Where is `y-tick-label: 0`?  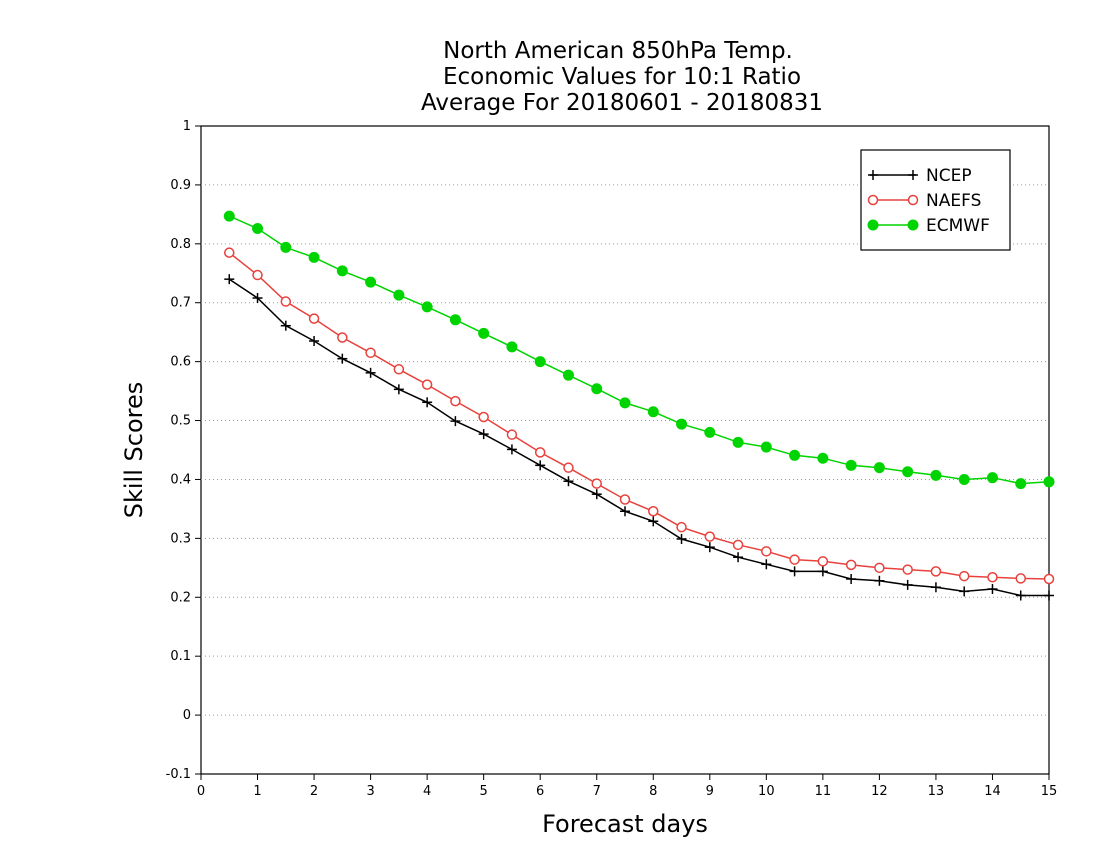 y-tick-label: 0 is located at coordinates (187, 715).